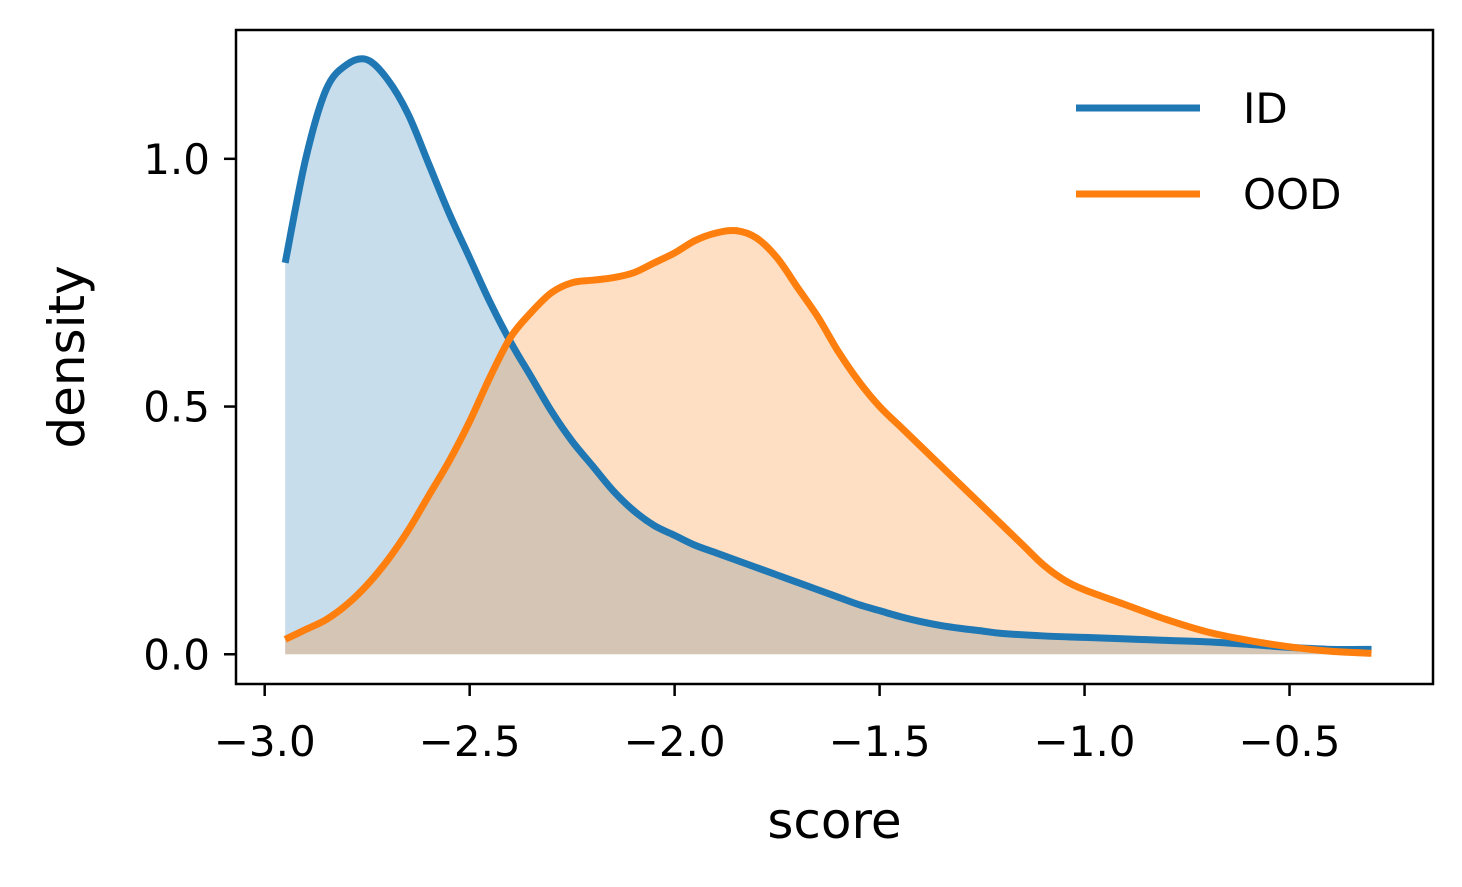 Image resolution: width=1462 pixels, height=887 pixels. What do you see at coordinates (834, 821) in the screenshot?
I see `x-axis-label: score` at bounding box center [834, 821].